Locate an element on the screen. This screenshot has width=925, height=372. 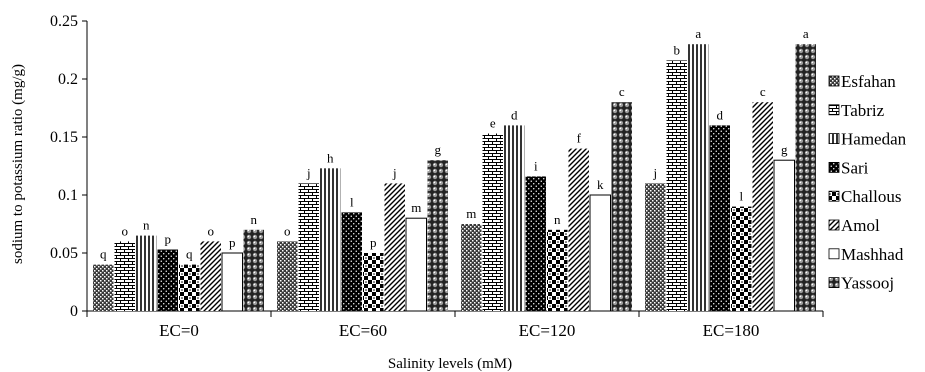
legend-box is located at coordinates (875, 189).